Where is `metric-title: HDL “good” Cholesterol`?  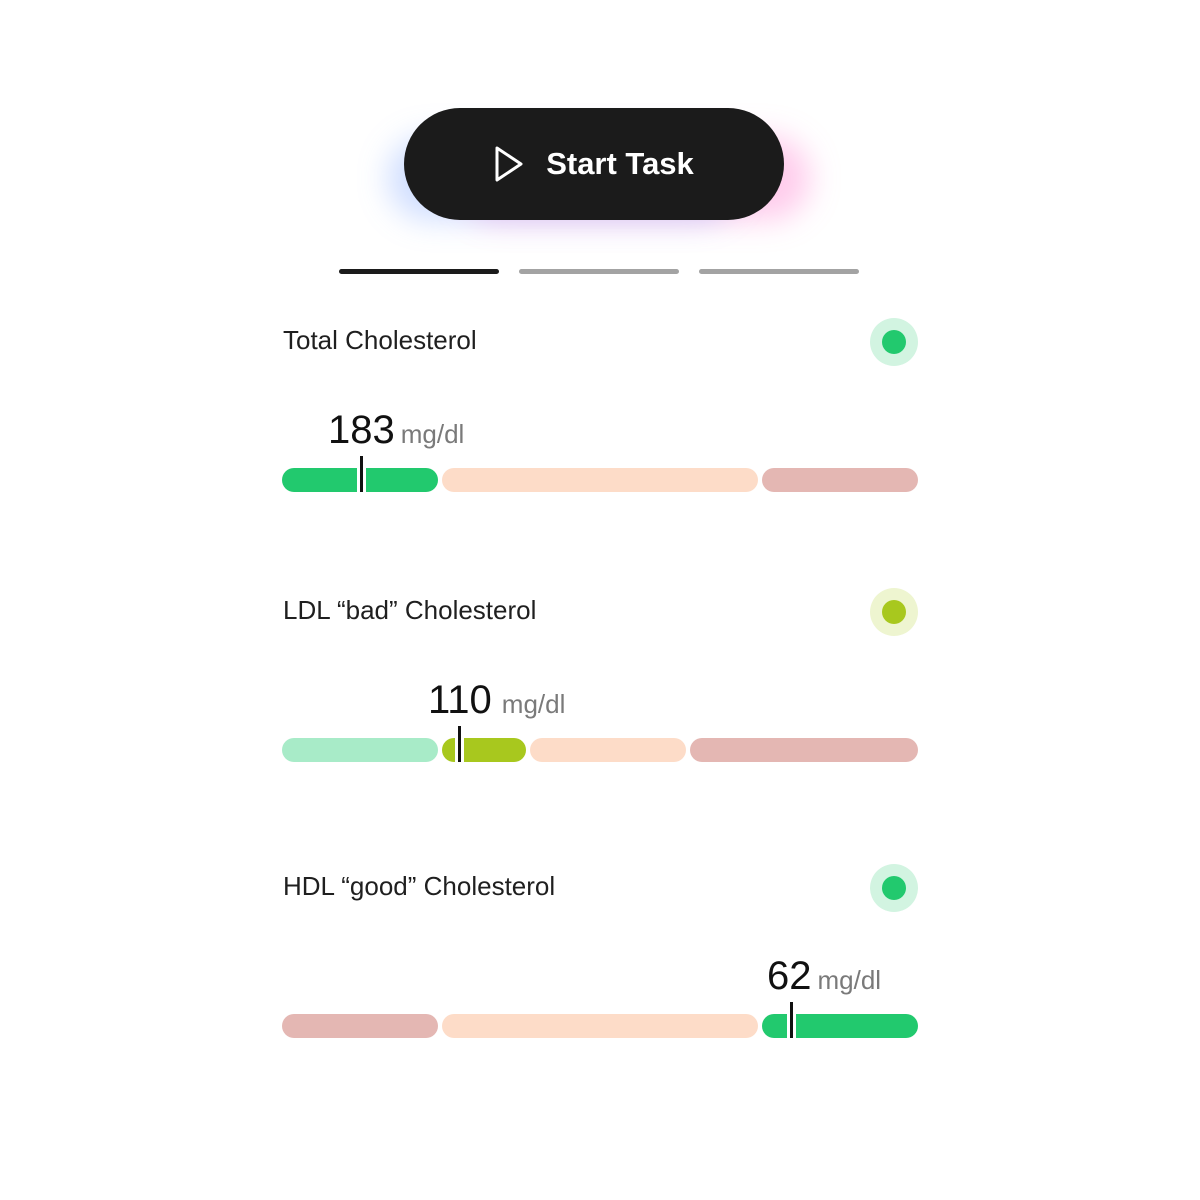 metric-title: HDL “good” Cholesterol is located at coordinates (419, 886).